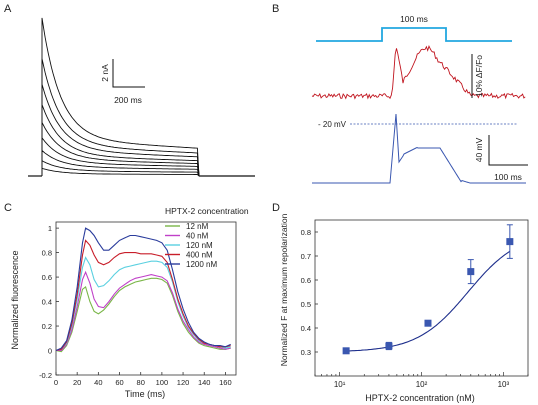 The height and width of the screenshot is (405, 538). I want to click on x-tick-label: 140, so click(204, 382).